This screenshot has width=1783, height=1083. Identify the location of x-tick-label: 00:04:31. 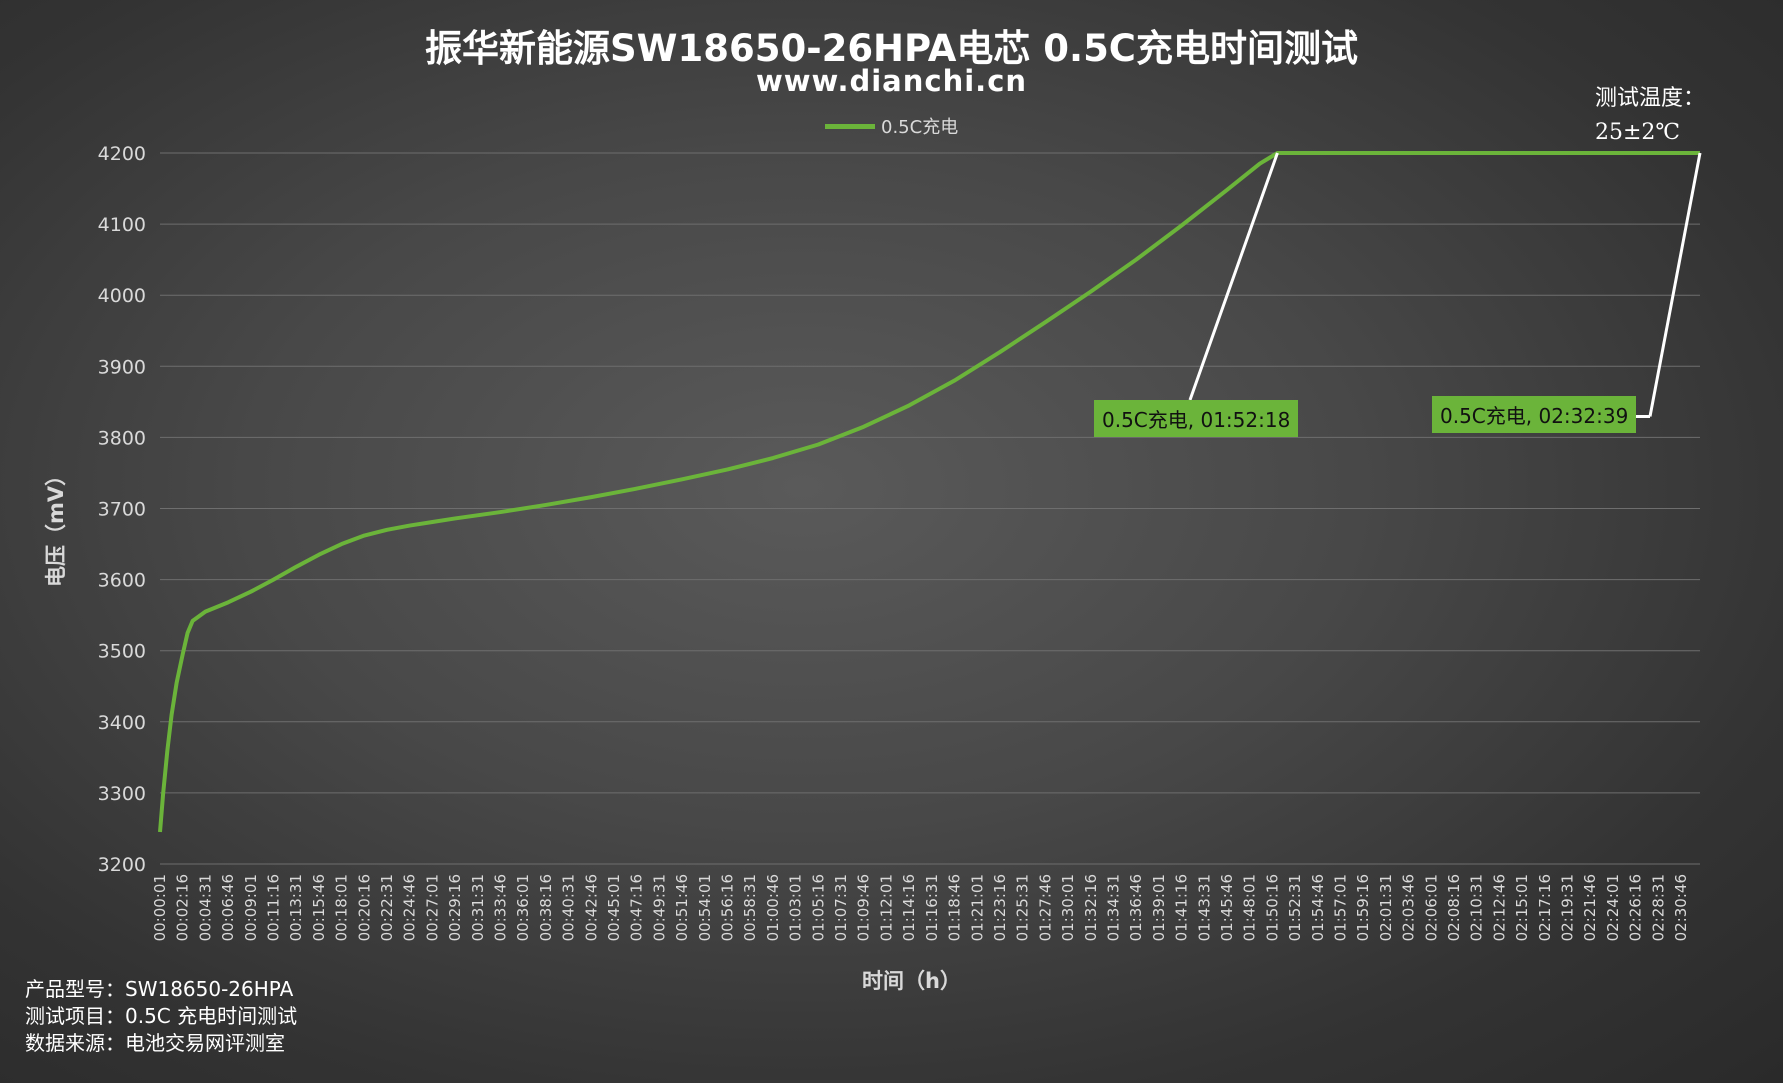
(205, 907).